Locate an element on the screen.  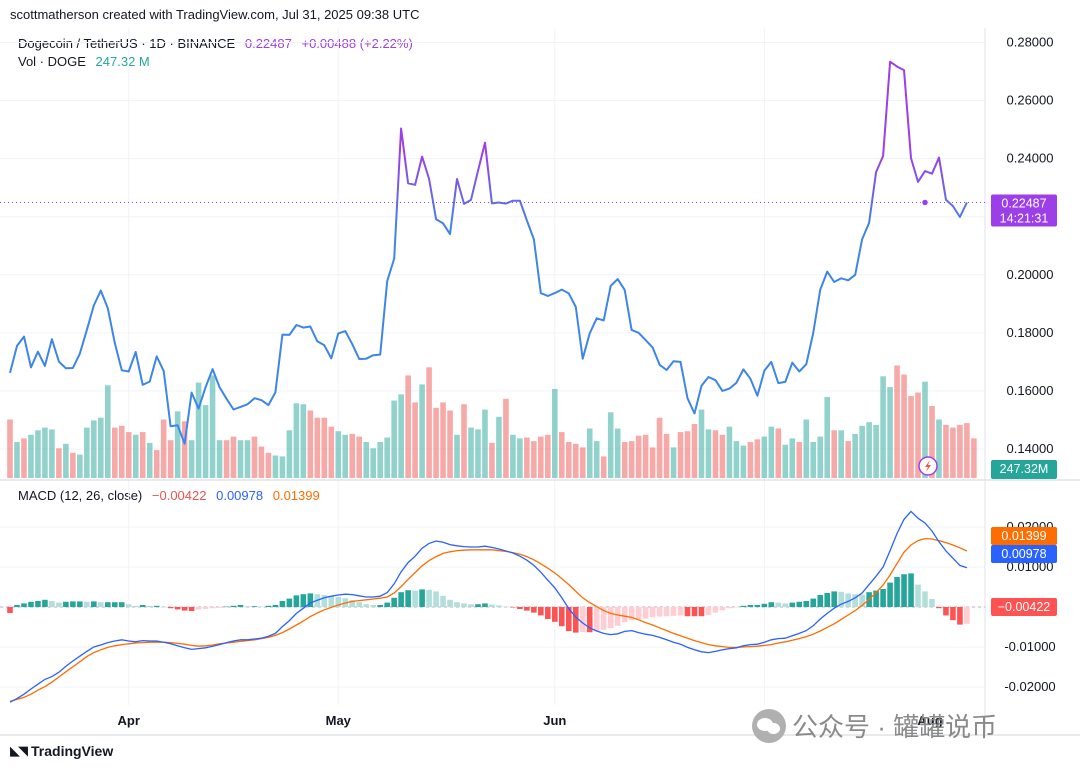
price-change: +0.00488 (+2.22%) is located at coordinates (357, 43).